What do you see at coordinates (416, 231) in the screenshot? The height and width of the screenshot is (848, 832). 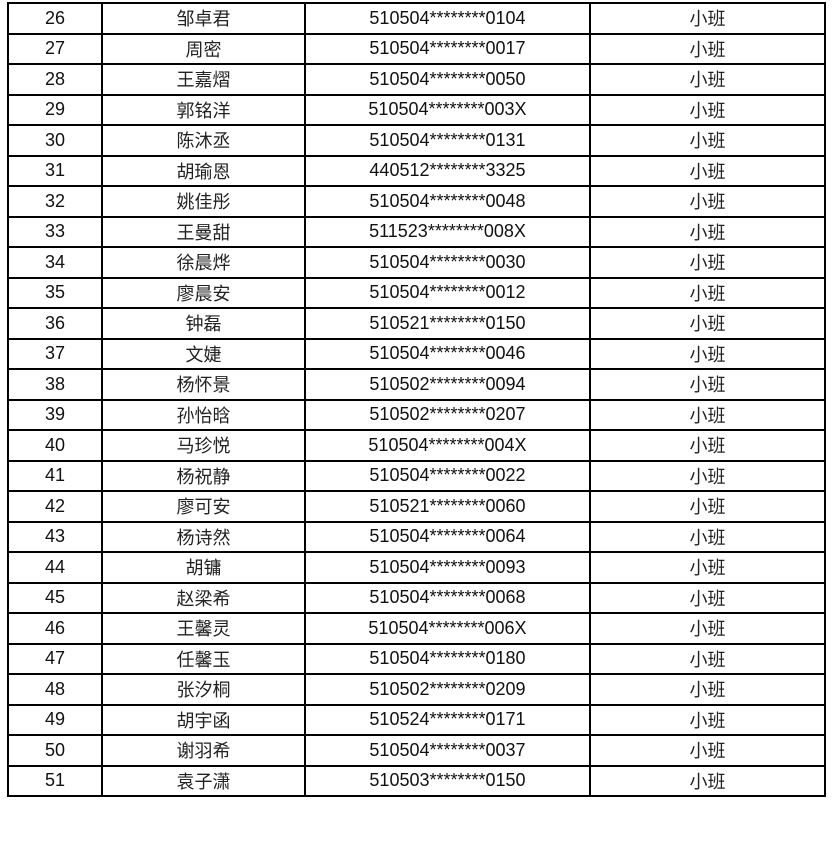 I see `table-row: 33 王曼甜 511523********008X 小班` at bounding box center [416, 231].